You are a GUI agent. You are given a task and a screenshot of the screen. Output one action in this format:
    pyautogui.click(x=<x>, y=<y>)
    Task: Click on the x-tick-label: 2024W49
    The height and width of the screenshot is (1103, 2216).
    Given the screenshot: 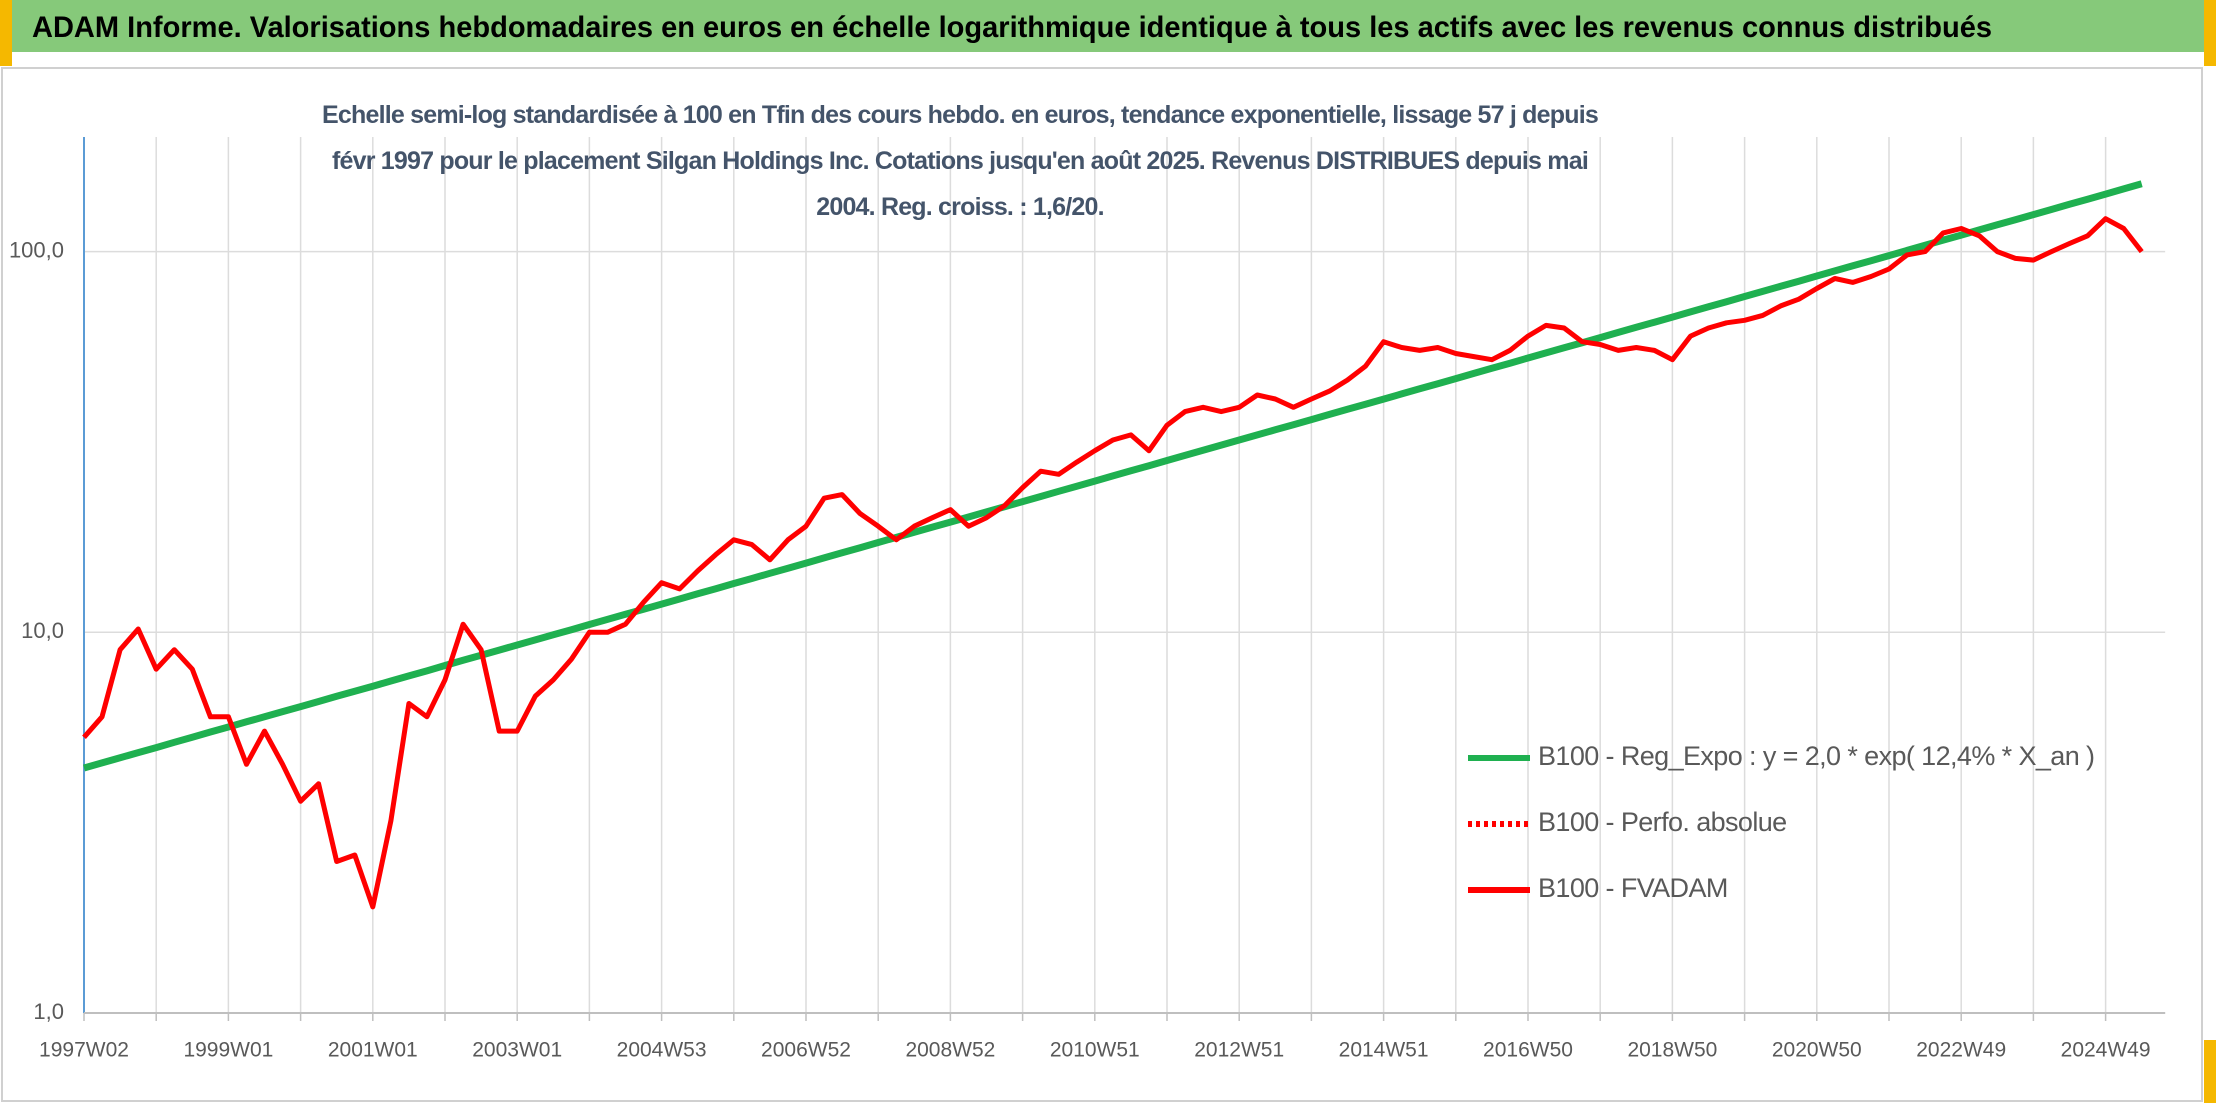 What is the action you would take?
    pyautogui.click(x=2106, y=1050)
    